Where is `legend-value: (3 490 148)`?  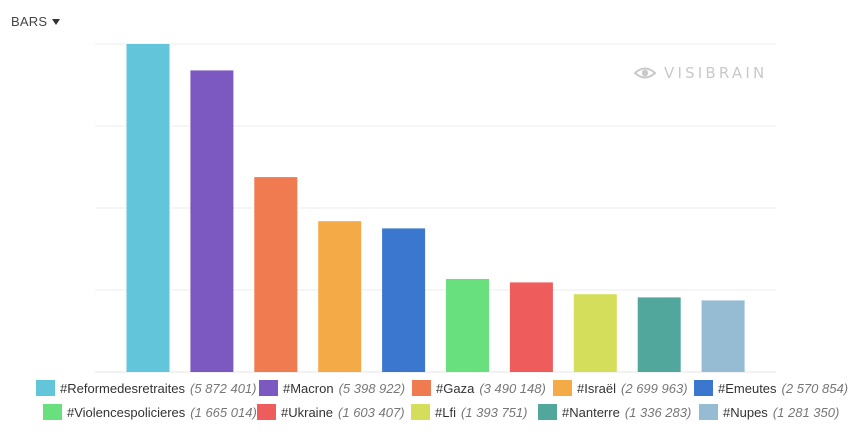 legend-value: (3 490 148) is located at coordinates (512, 388).